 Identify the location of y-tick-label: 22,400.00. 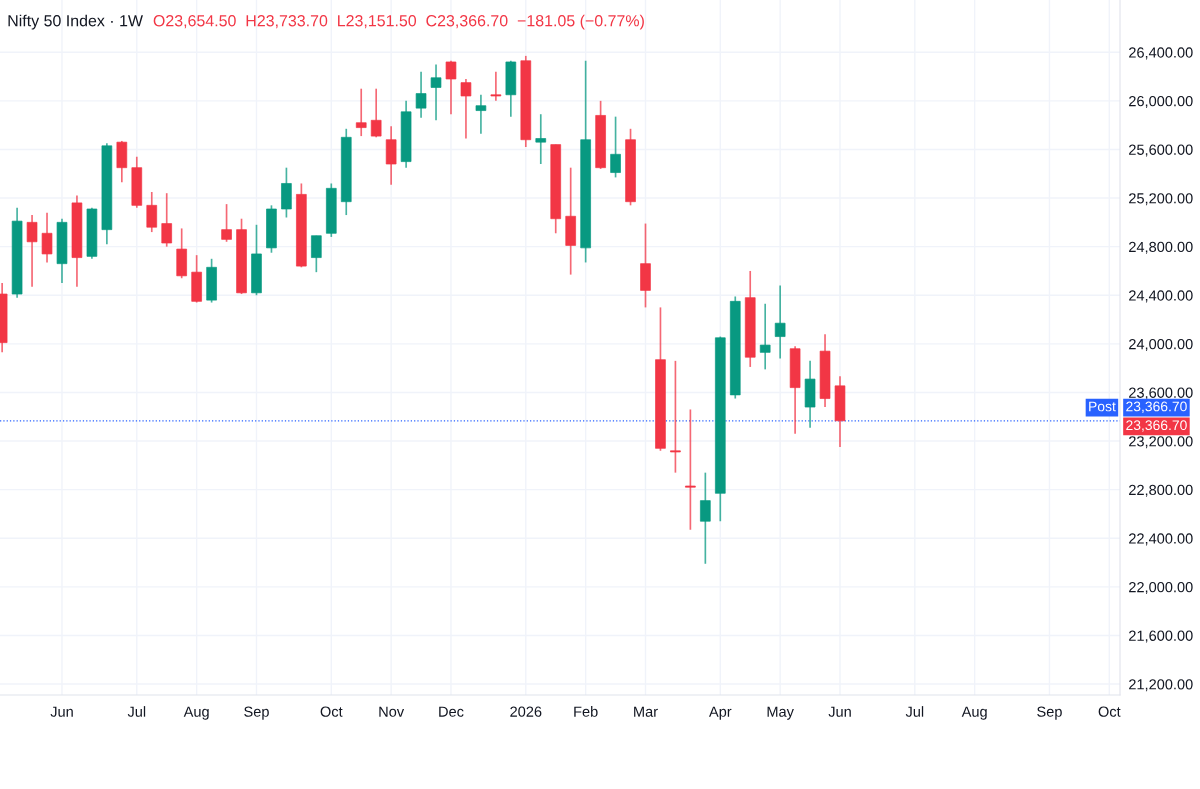
(1161, 539).